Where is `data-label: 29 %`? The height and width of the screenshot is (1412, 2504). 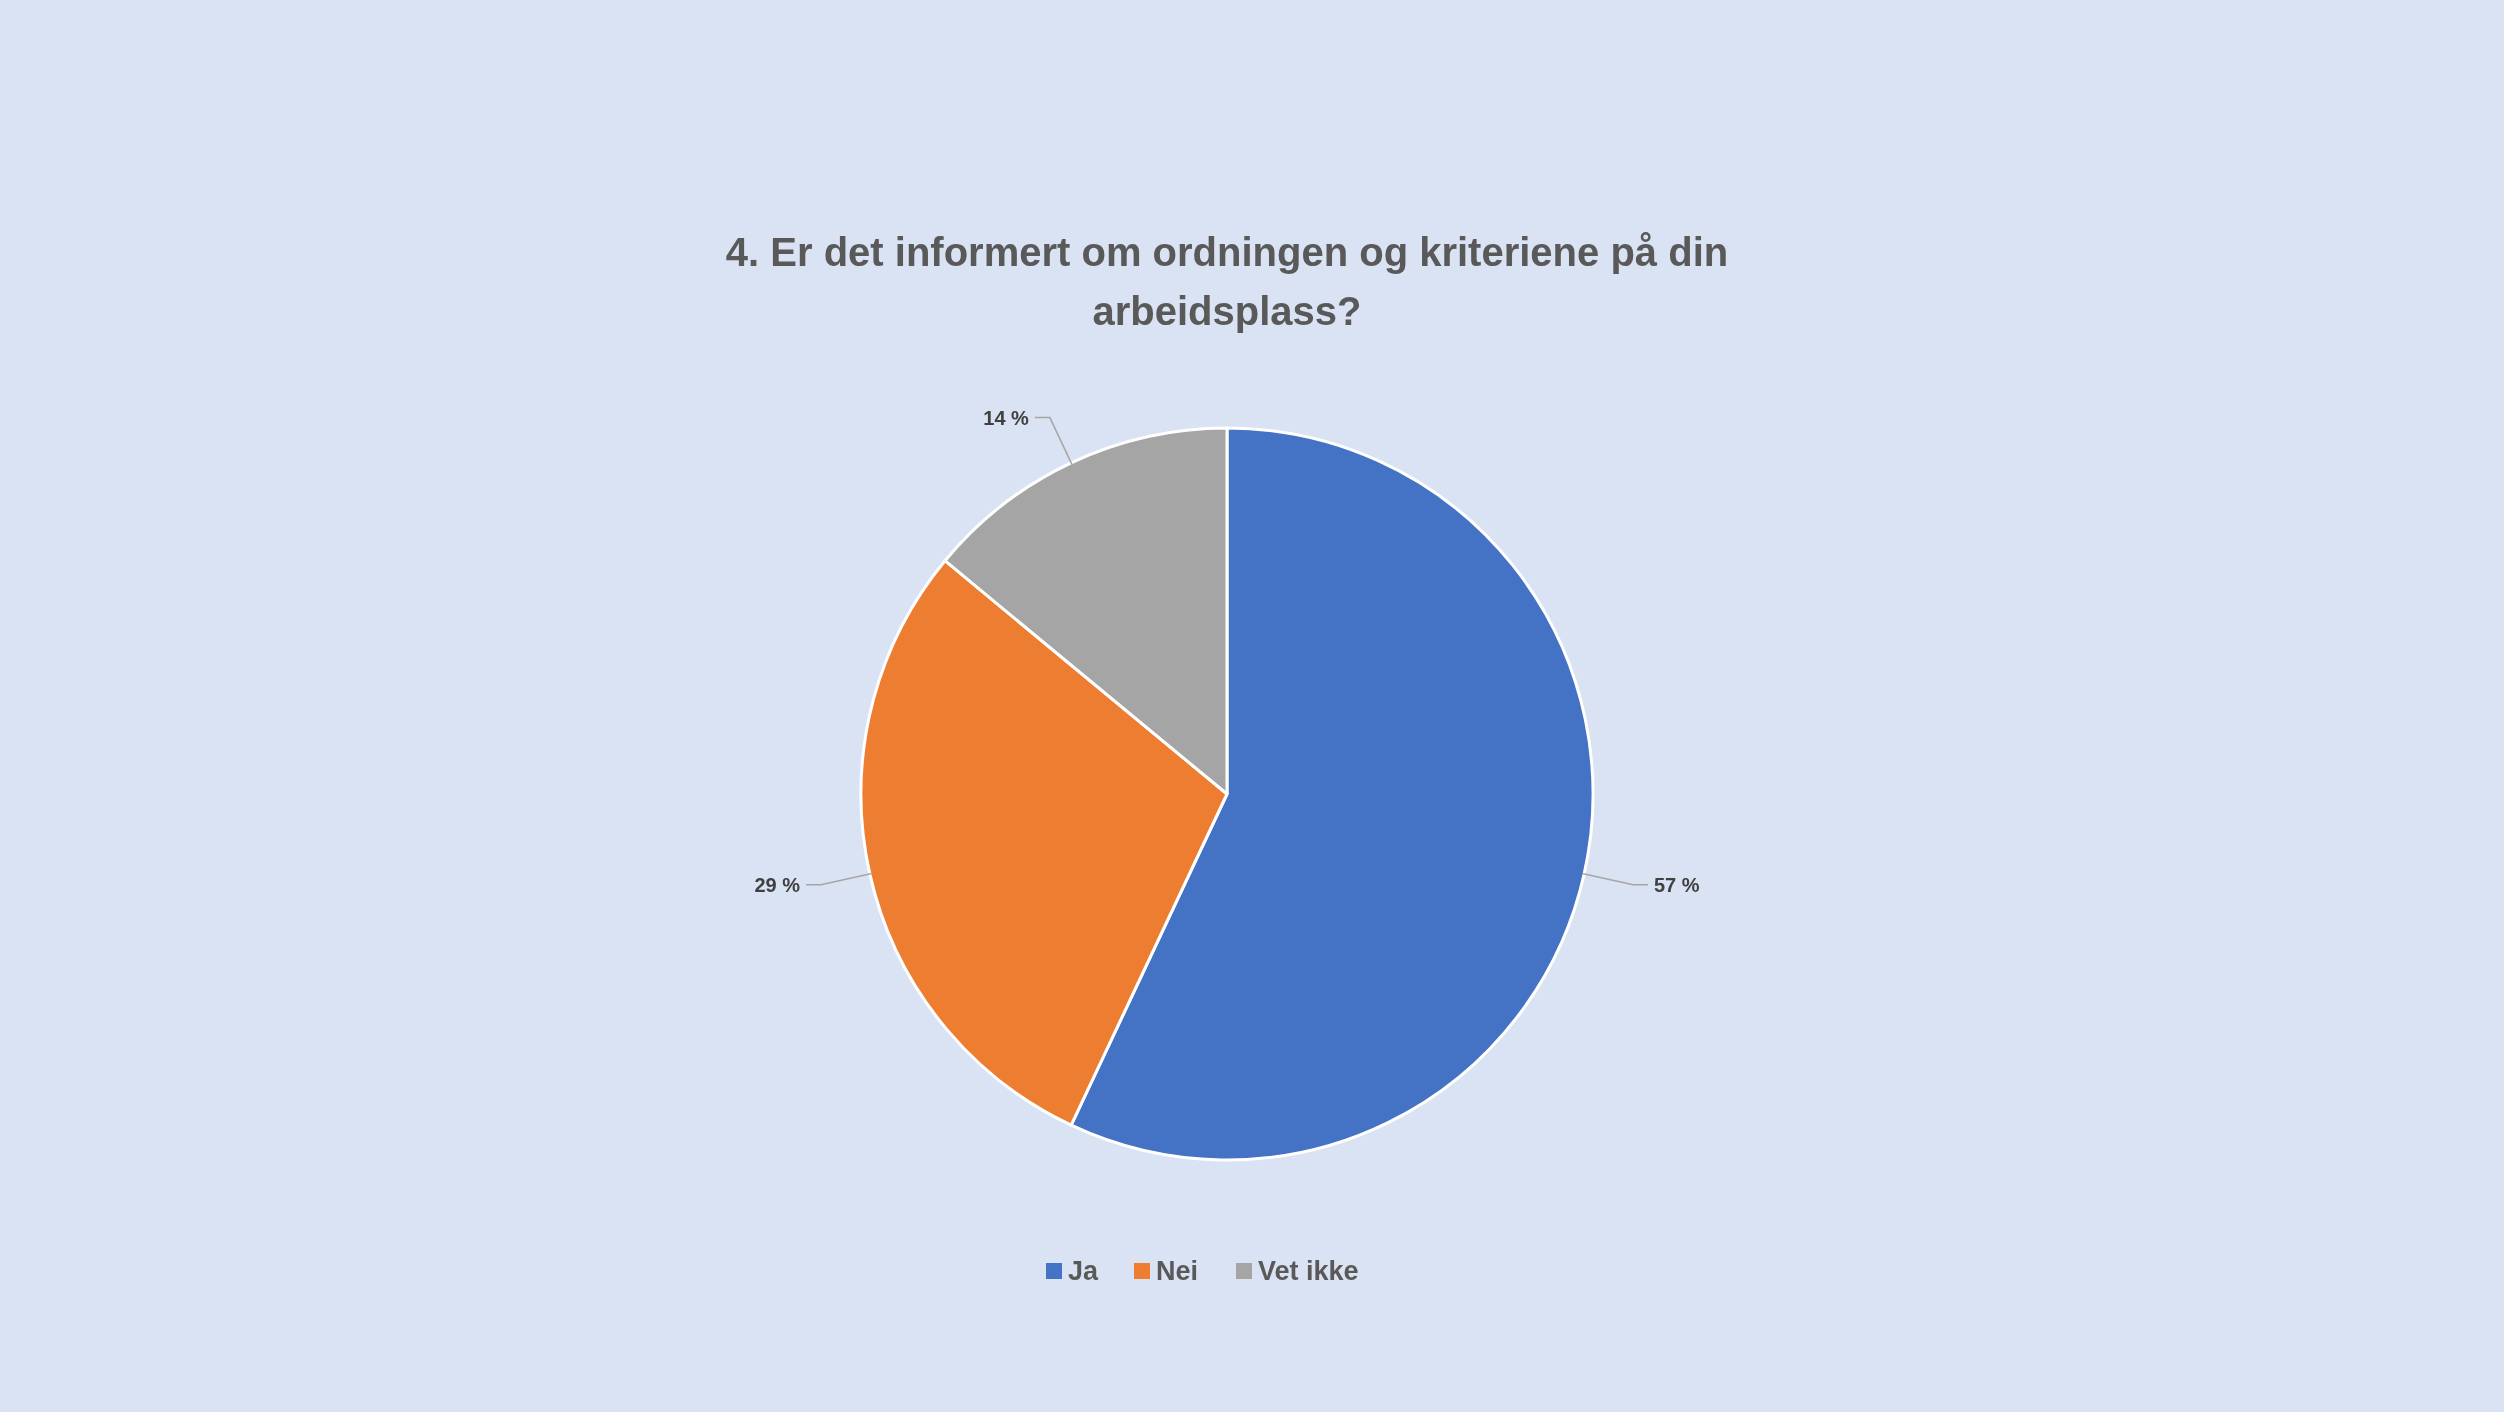
data-label: 29 % is located at coordinates (777, 884).